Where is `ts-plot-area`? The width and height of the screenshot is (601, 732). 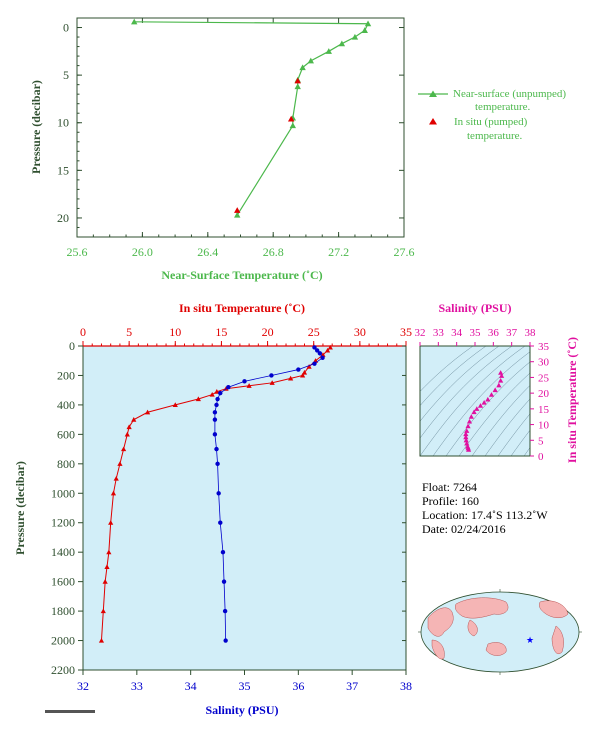 ts-plot-area is located at coordinates (475, 401).